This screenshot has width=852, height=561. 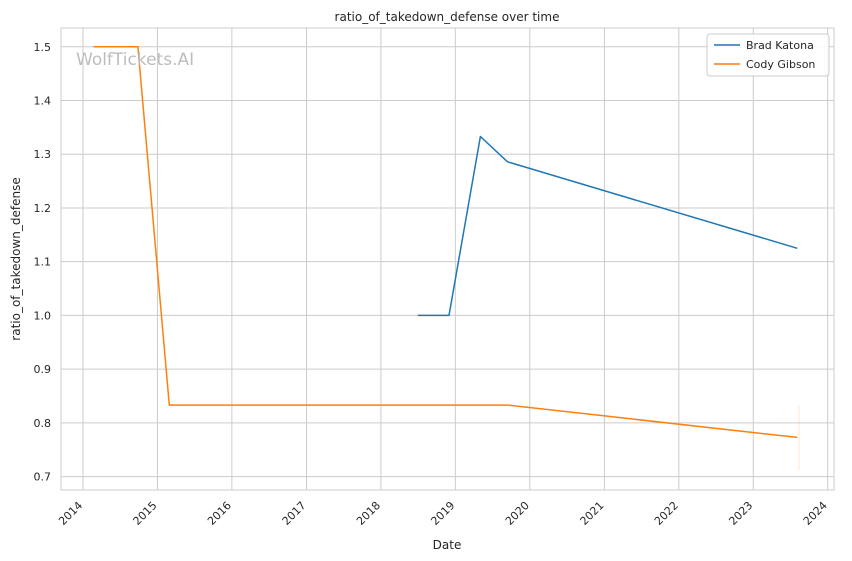 What do you see at coordinates (16, 258) in the screenshot?
I see `y-axis-label: ratio_of_takedown_defense` at bounding box center [16, 258].